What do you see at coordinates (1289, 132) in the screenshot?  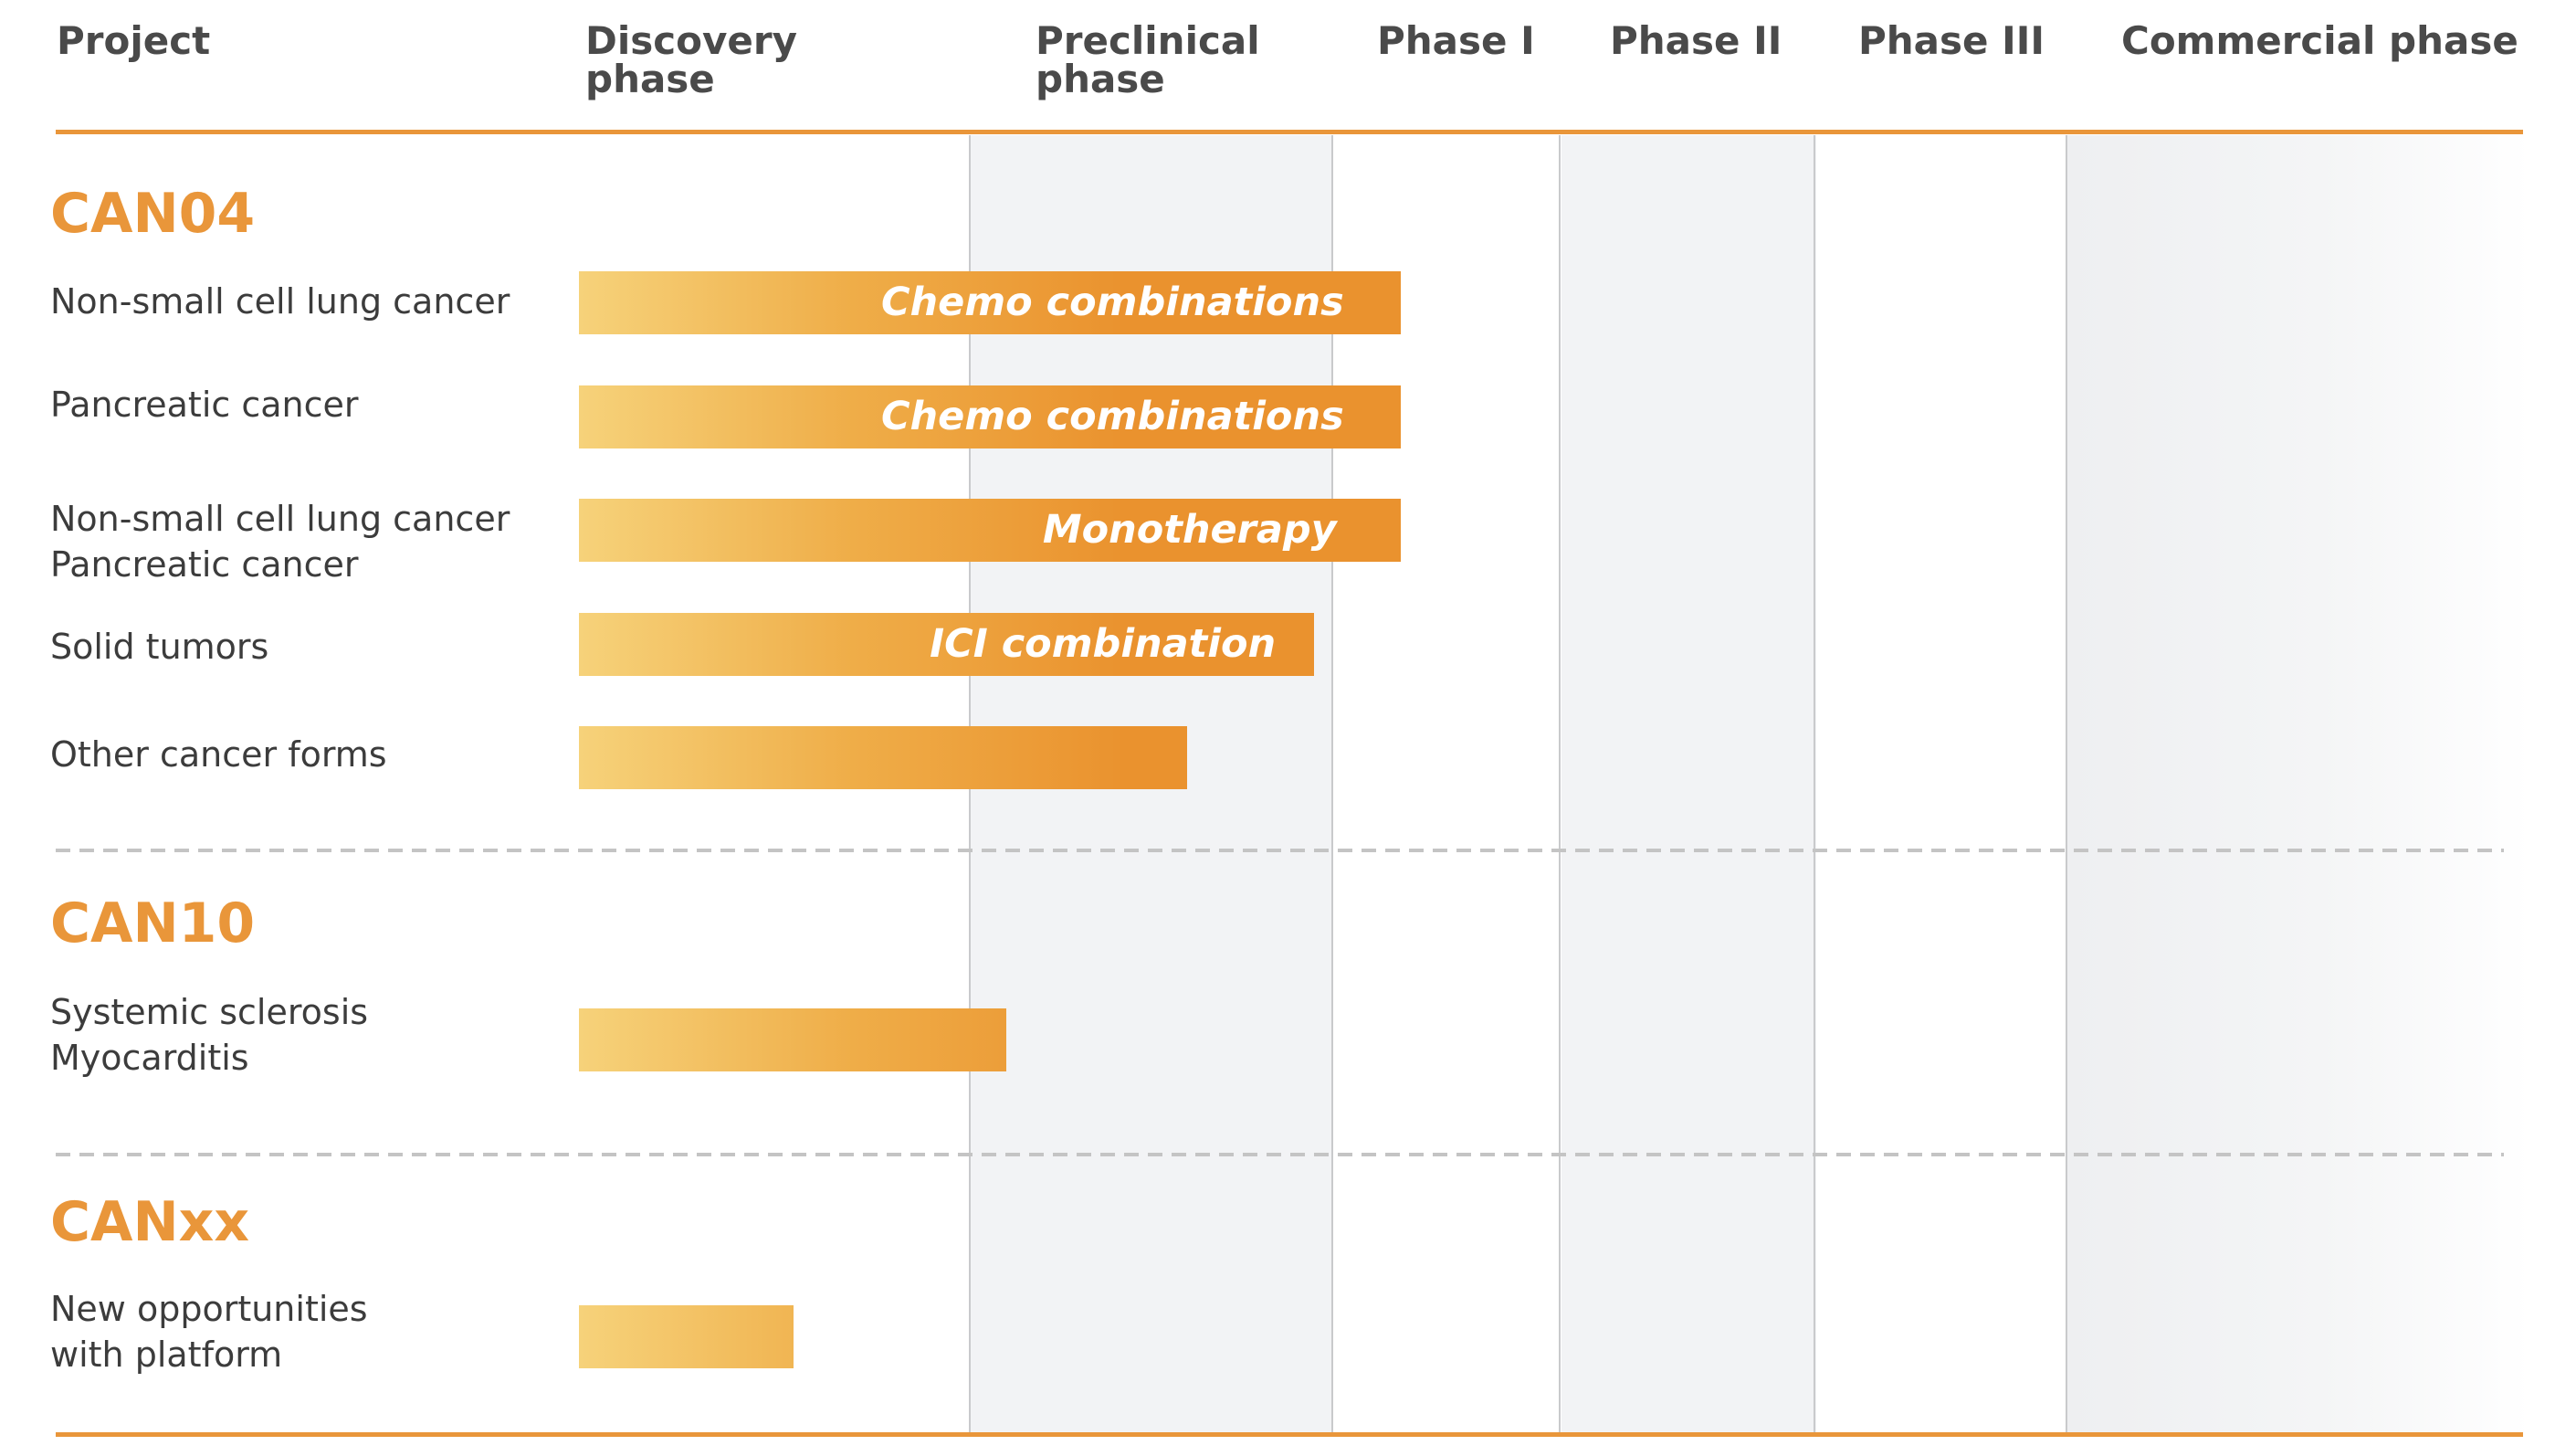 I see `header-rule` at bounding box center [1289, 132].